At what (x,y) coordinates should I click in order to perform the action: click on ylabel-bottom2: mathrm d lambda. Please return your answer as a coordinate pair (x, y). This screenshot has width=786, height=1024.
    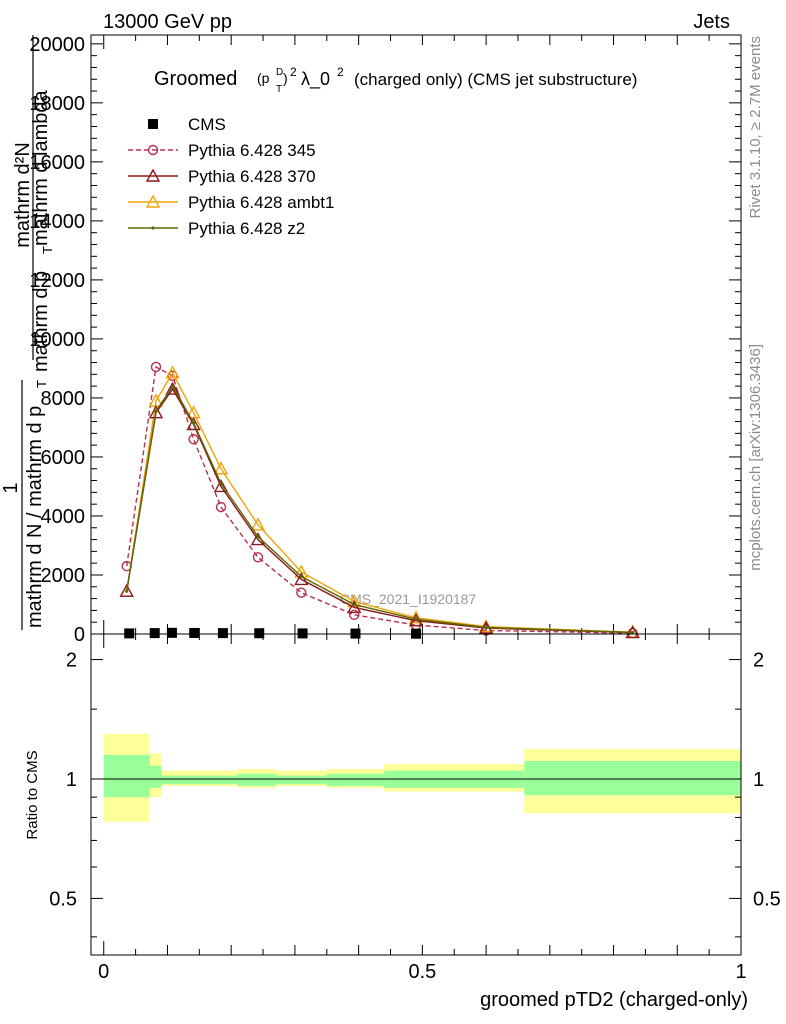
    Looking at the image, I should click on (41, 168).